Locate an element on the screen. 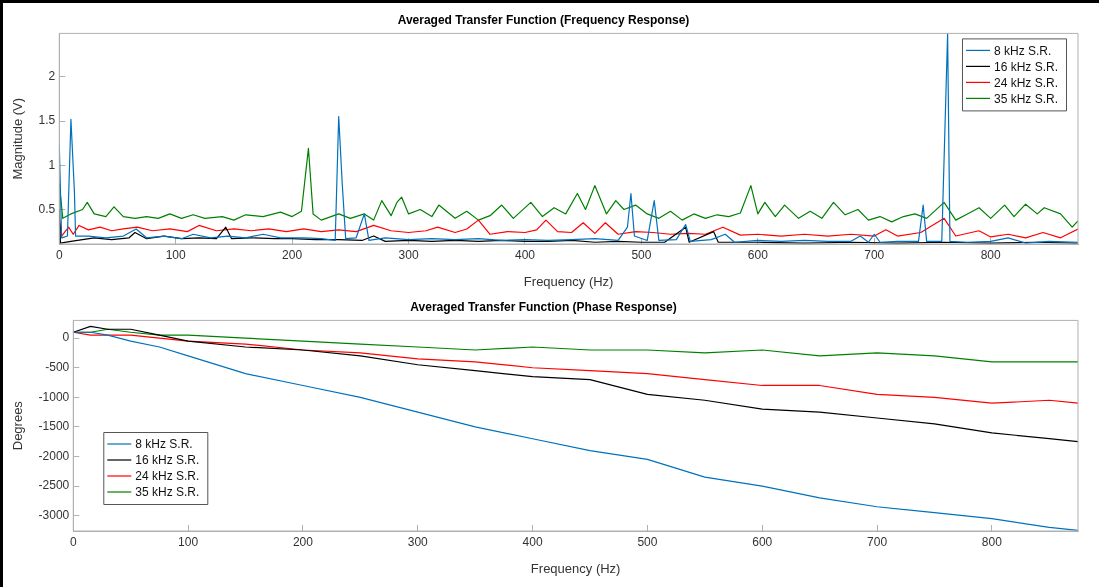  y-tick-label: 0.5 is located at coordinates (47, 208).